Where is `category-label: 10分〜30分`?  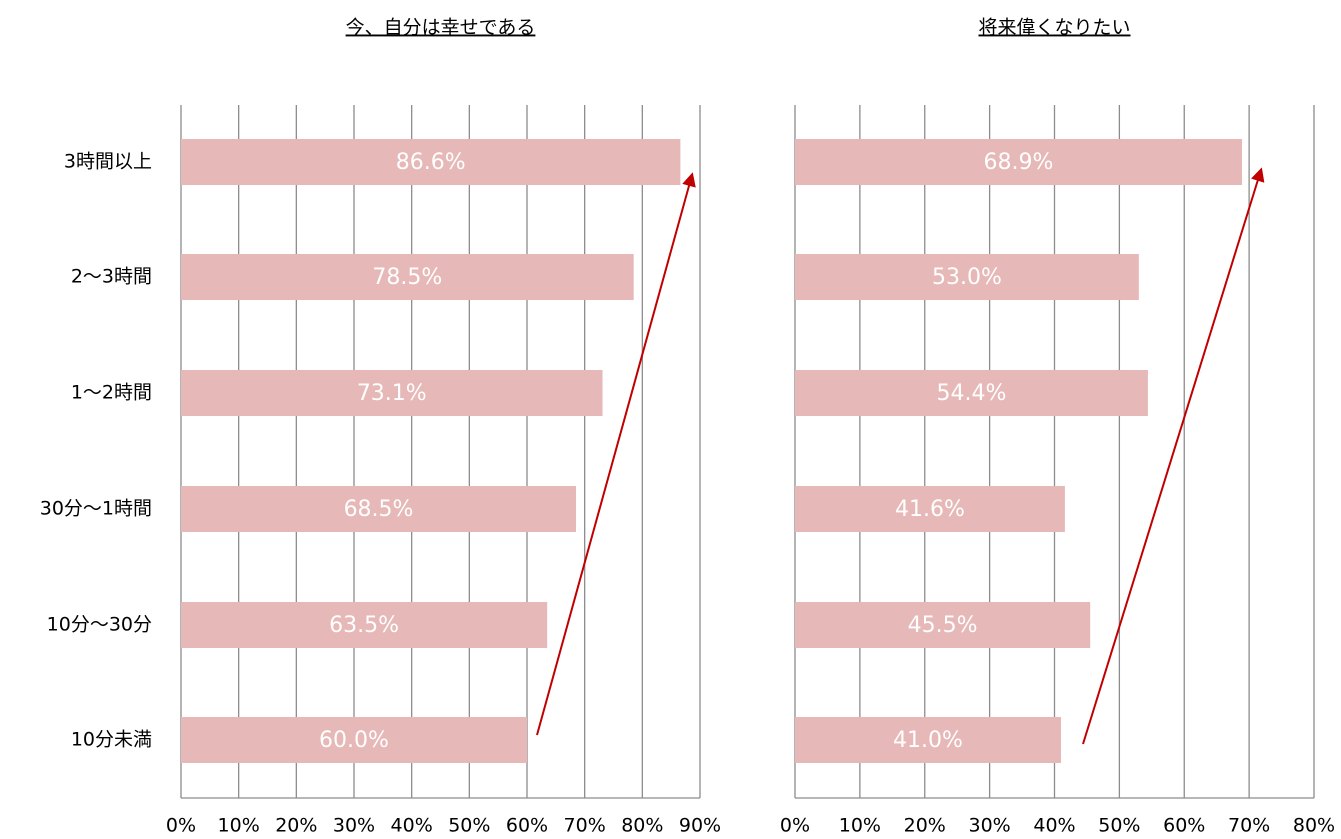
category-label: 10分〜30分 is located at coordinates (99, 625).